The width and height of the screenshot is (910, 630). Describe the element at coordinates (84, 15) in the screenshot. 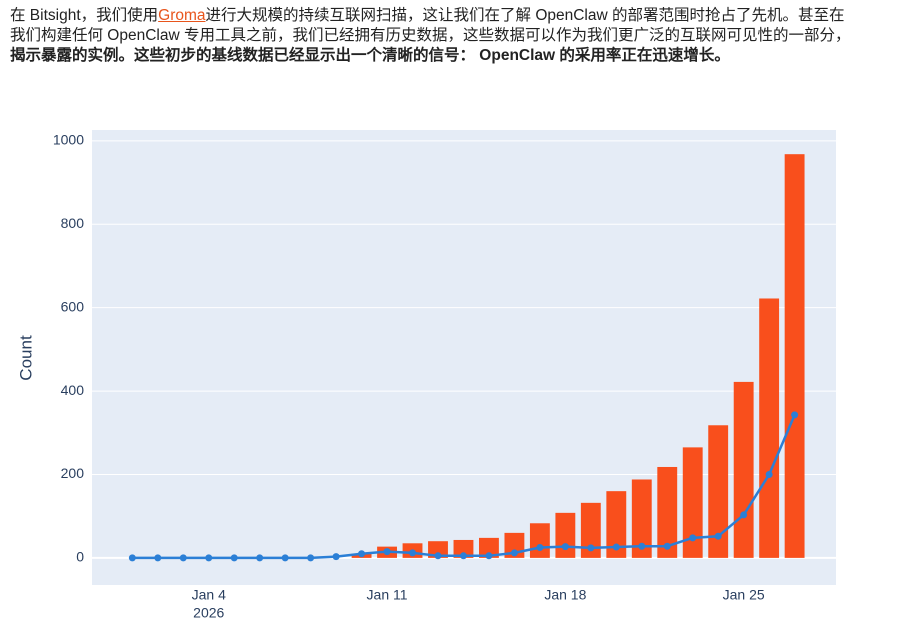

I see `text: 在 Bitsight，我们使用` at that location.